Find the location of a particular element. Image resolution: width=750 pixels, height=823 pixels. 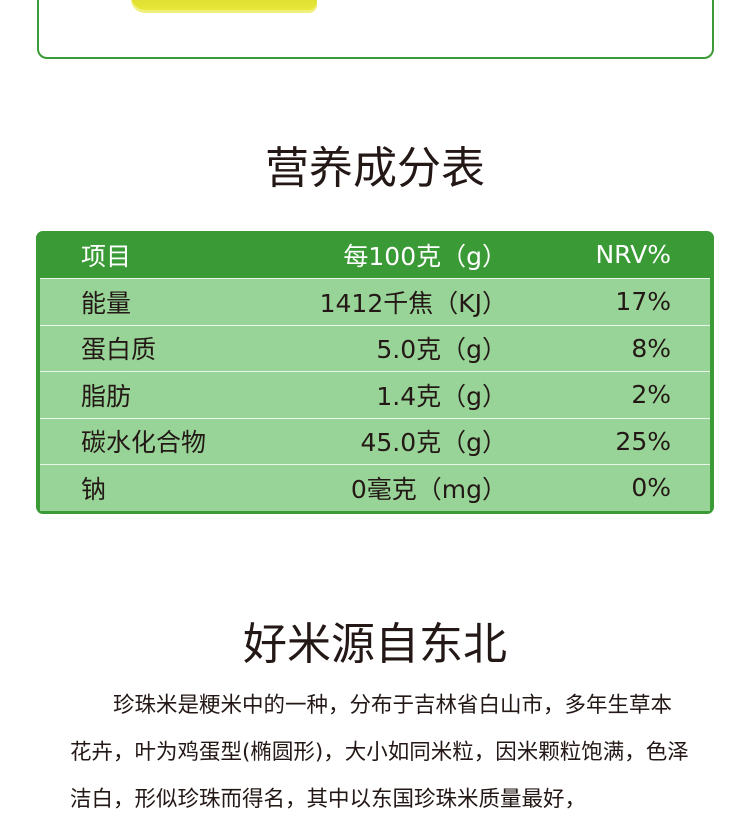

table-header: 项目 每100克（g） NRV% is located at coordinates (375, 254).